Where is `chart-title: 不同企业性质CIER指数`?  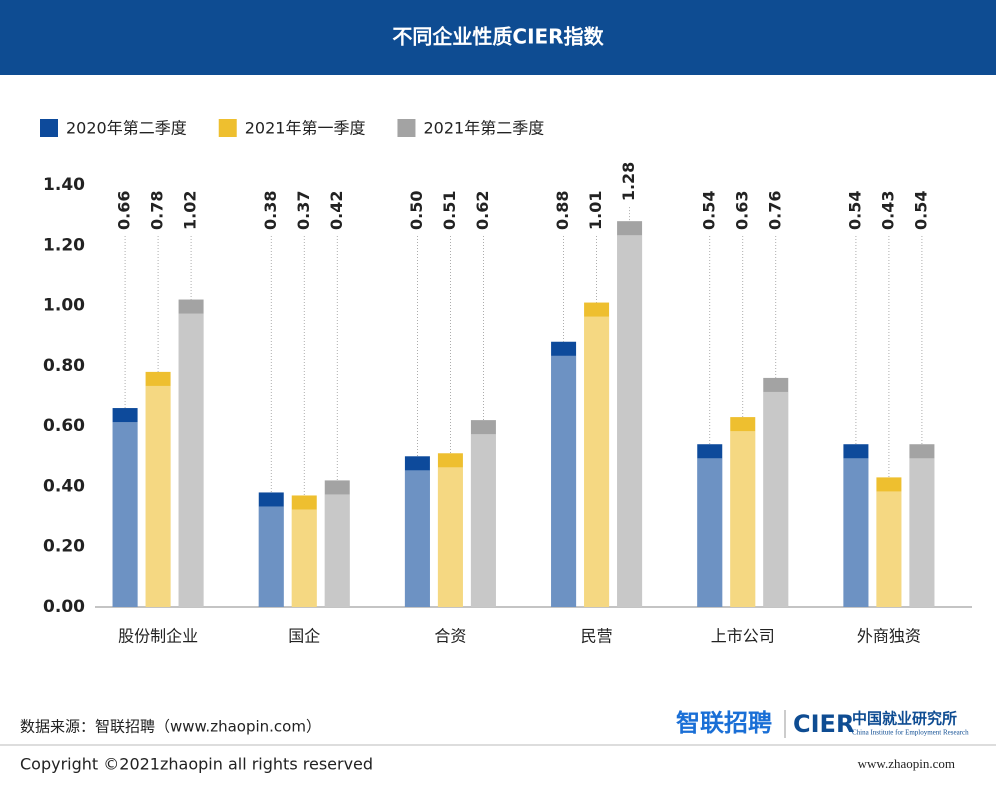 chart-title: 不同企业性质CIER指数 is located at coordinates (498, 37).